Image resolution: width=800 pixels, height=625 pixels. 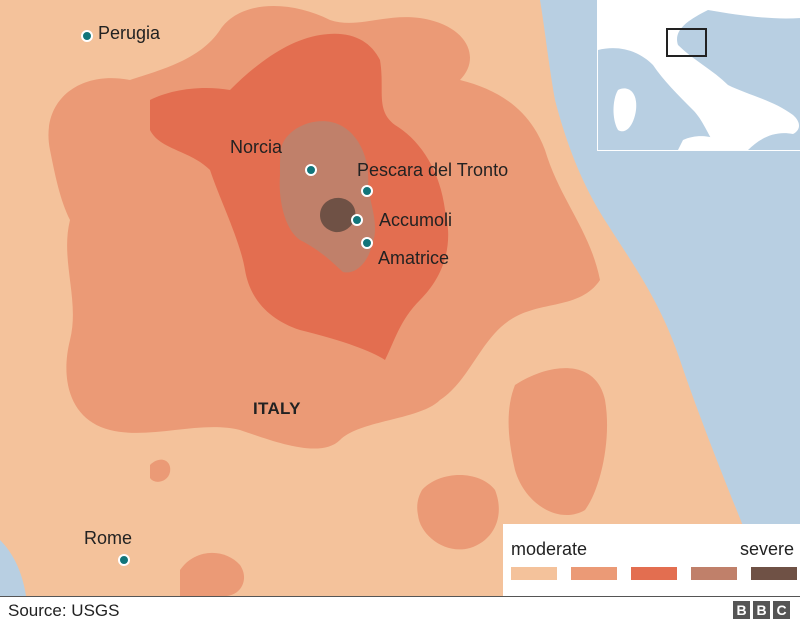 I want to click on town-label-rome: Rome, so click(x=108, y=538).